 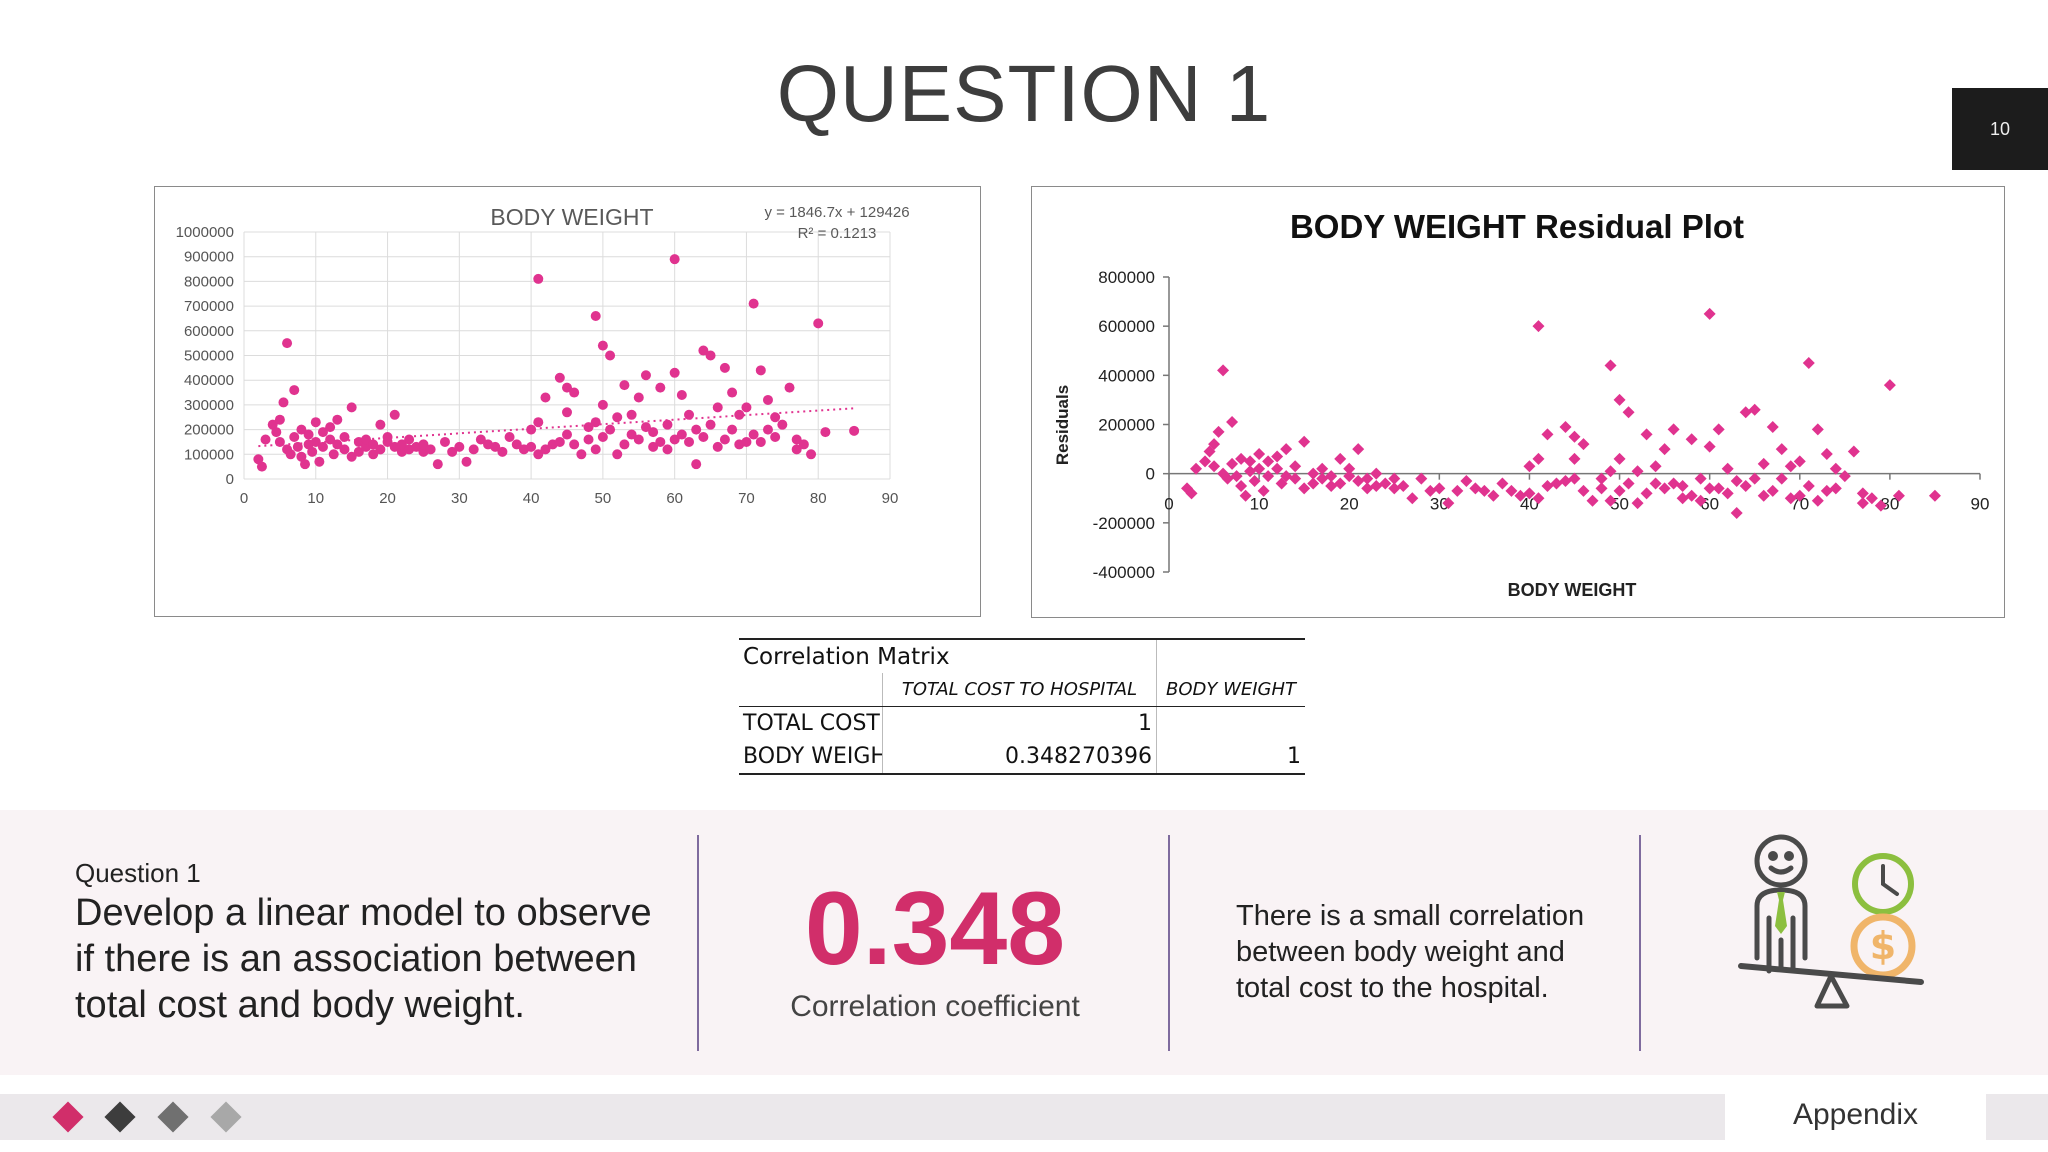 I want to click on y-tick-label: 500000, so click(x=209, y=356).